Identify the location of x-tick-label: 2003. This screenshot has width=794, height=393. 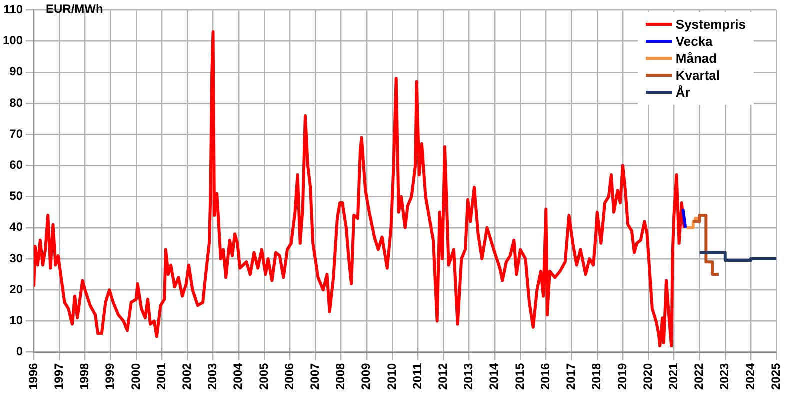
(213, 376).